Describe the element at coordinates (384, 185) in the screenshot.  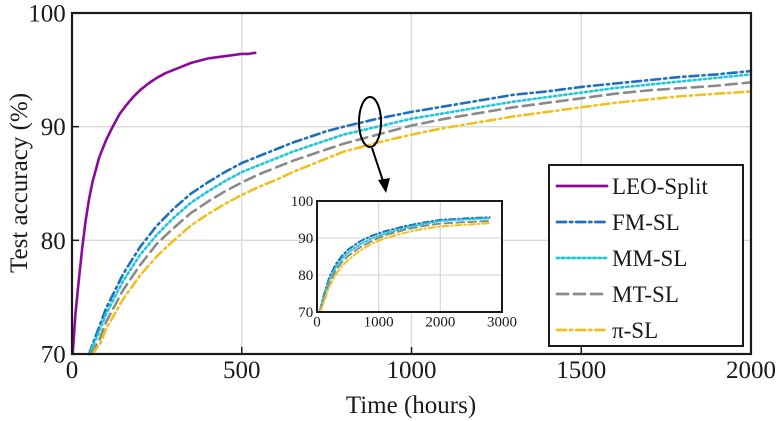
I see `zoom-arrow-head` at that location.